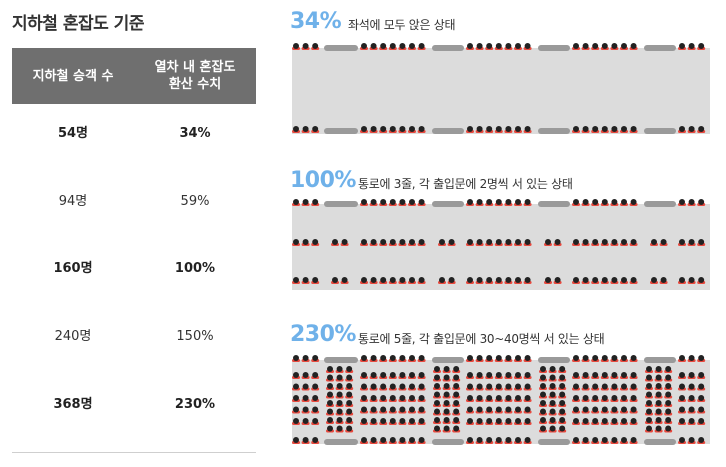 The image size is (726, 467). What do you see at coordinates (134, 76) in the screenshot?
I see `table-header: 지하철 승객 수 열차 내 혼잡도 환산 수치` at bounding box center [134, 76].